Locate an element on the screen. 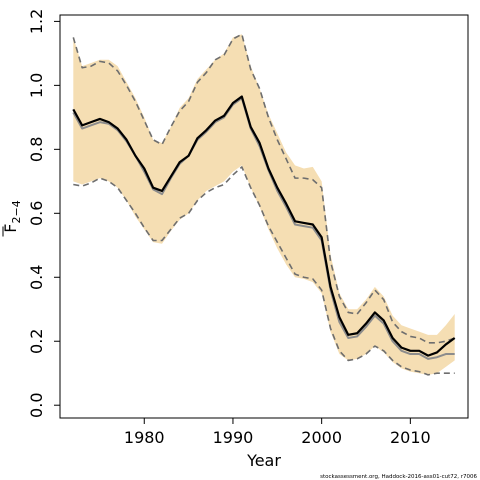  y-axis-title-base: F is located at coordinates (10, 228).